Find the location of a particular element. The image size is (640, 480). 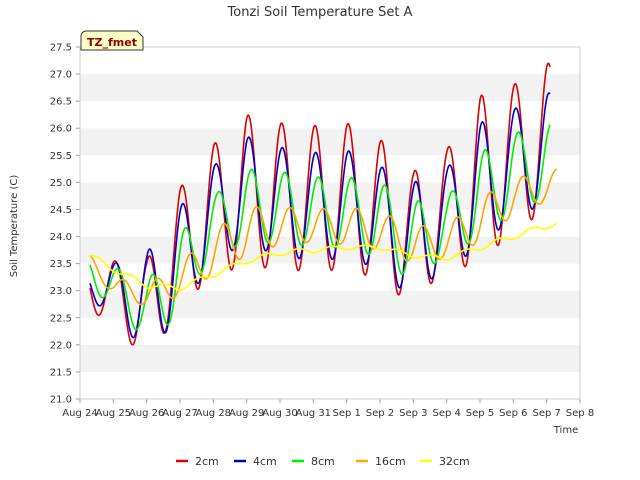

y-tick-label: 25.0 is located at coordinates (61, 183).